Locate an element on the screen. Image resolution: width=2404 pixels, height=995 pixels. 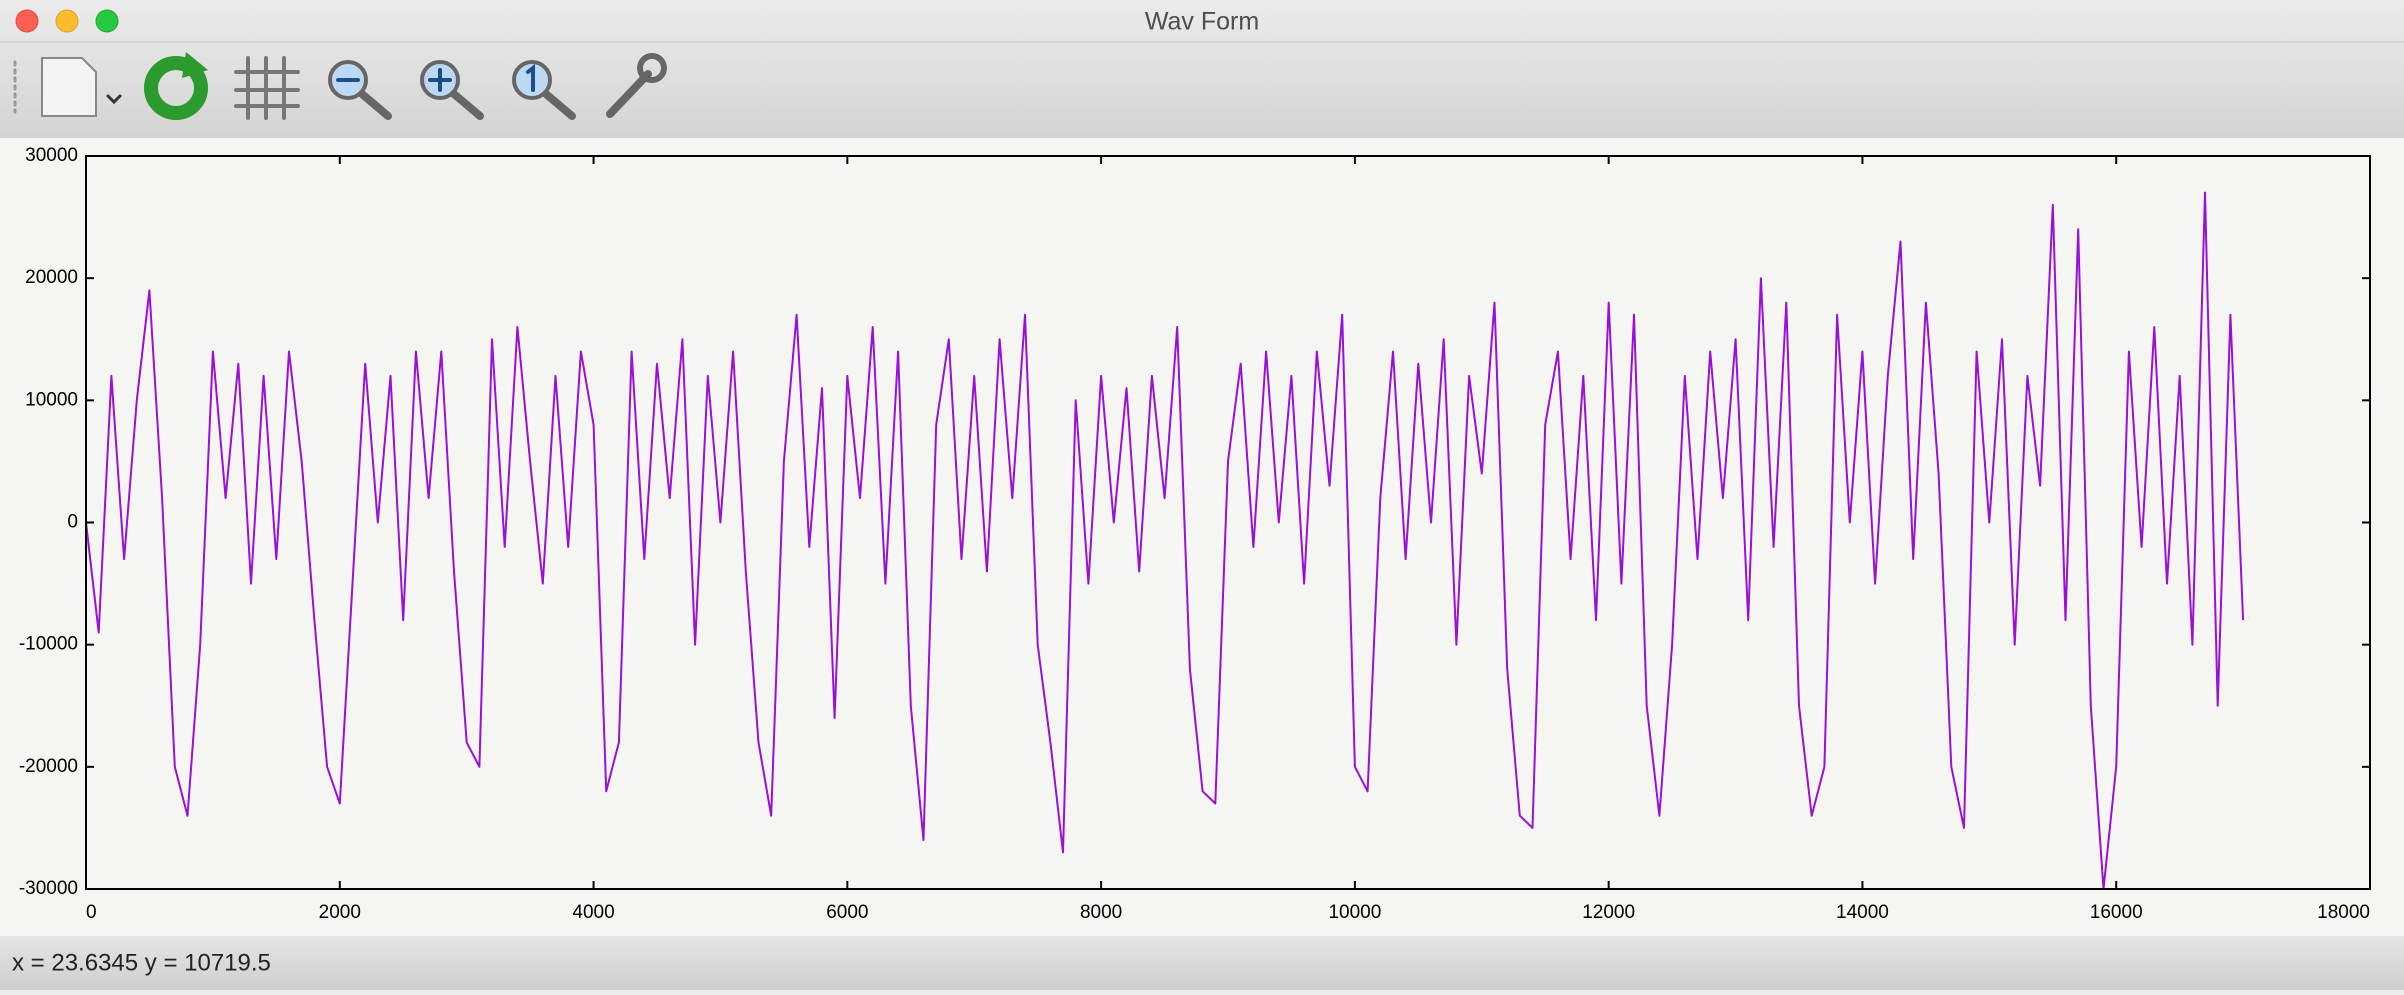
y-tick-label: 0 is located at coordinates (72, 522).